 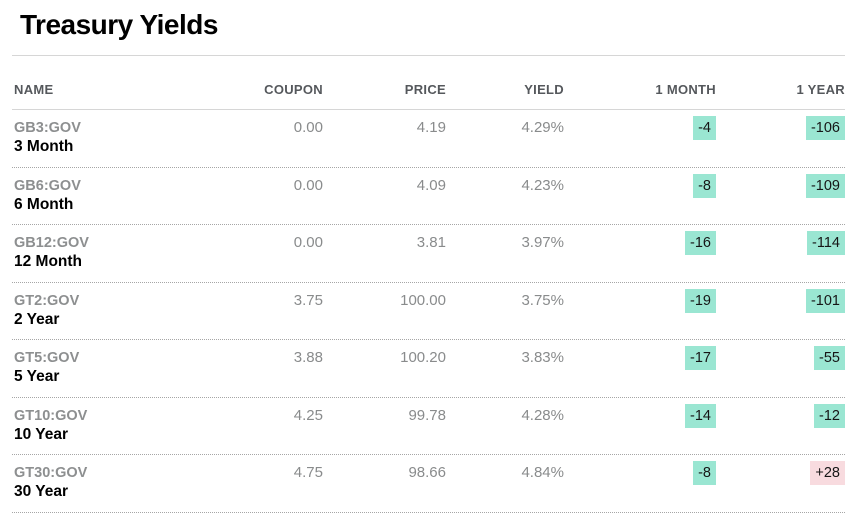 What do you see at coordinates (825, 300) in the screenshot?
I see `one-year-change-badge: -101` at bounding box center [825, 300].